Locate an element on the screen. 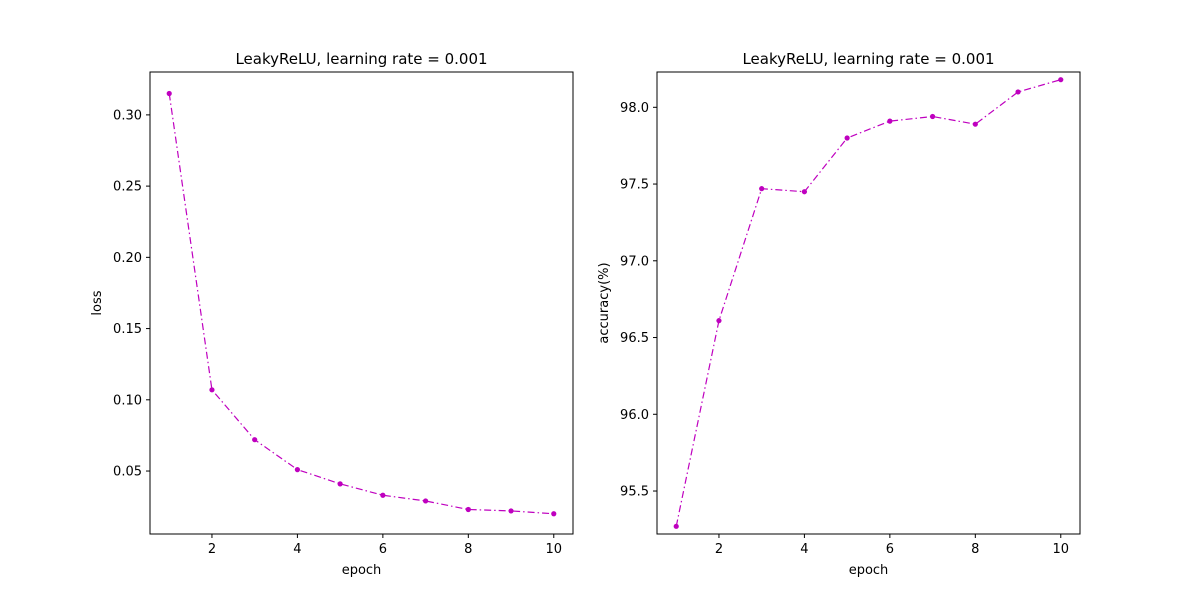 This screenshot has width=1200, height=600. accuracy-x-tick-label: 2 is located at coordinates (719, 549).